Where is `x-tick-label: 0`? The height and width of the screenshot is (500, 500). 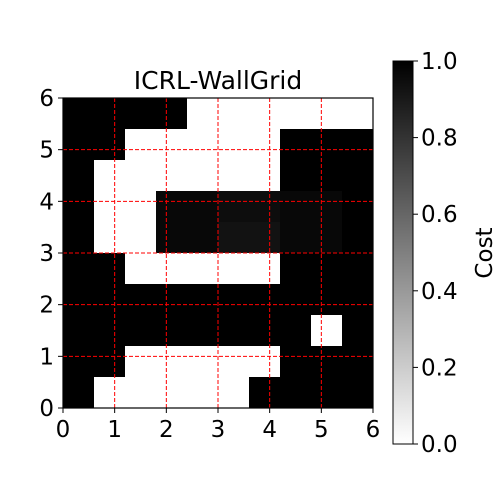
x-tick-label: 0 is located at coordinates (63, 430).